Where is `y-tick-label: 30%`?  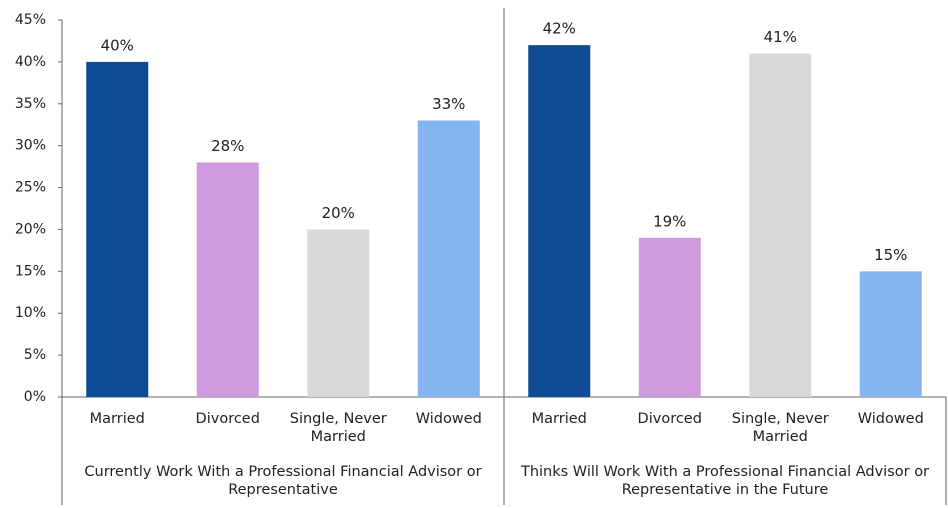 y-tick-label: 30% is located at coordinates (30, 146).